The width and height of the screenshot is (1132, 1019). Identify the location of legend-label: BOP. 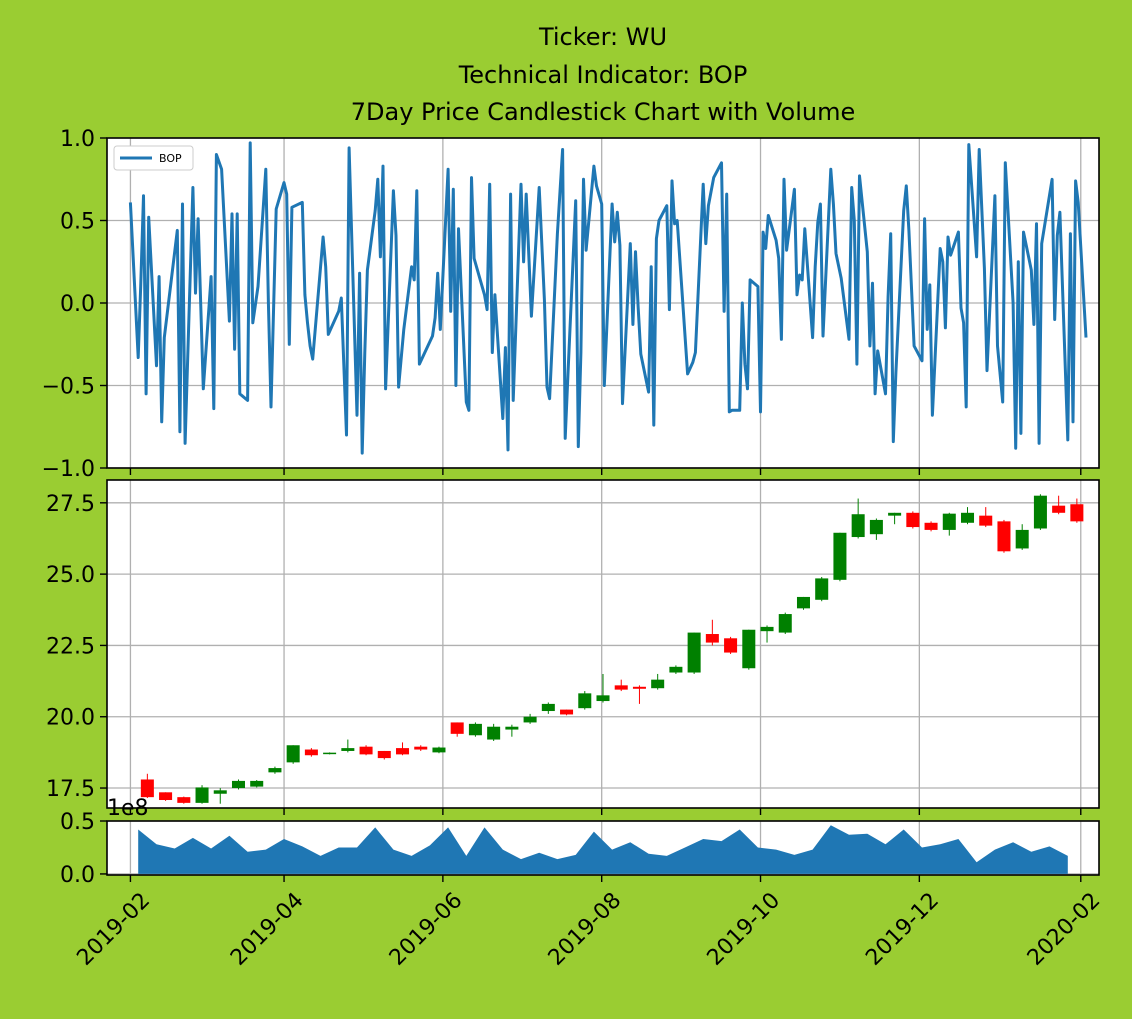
(170, 158).